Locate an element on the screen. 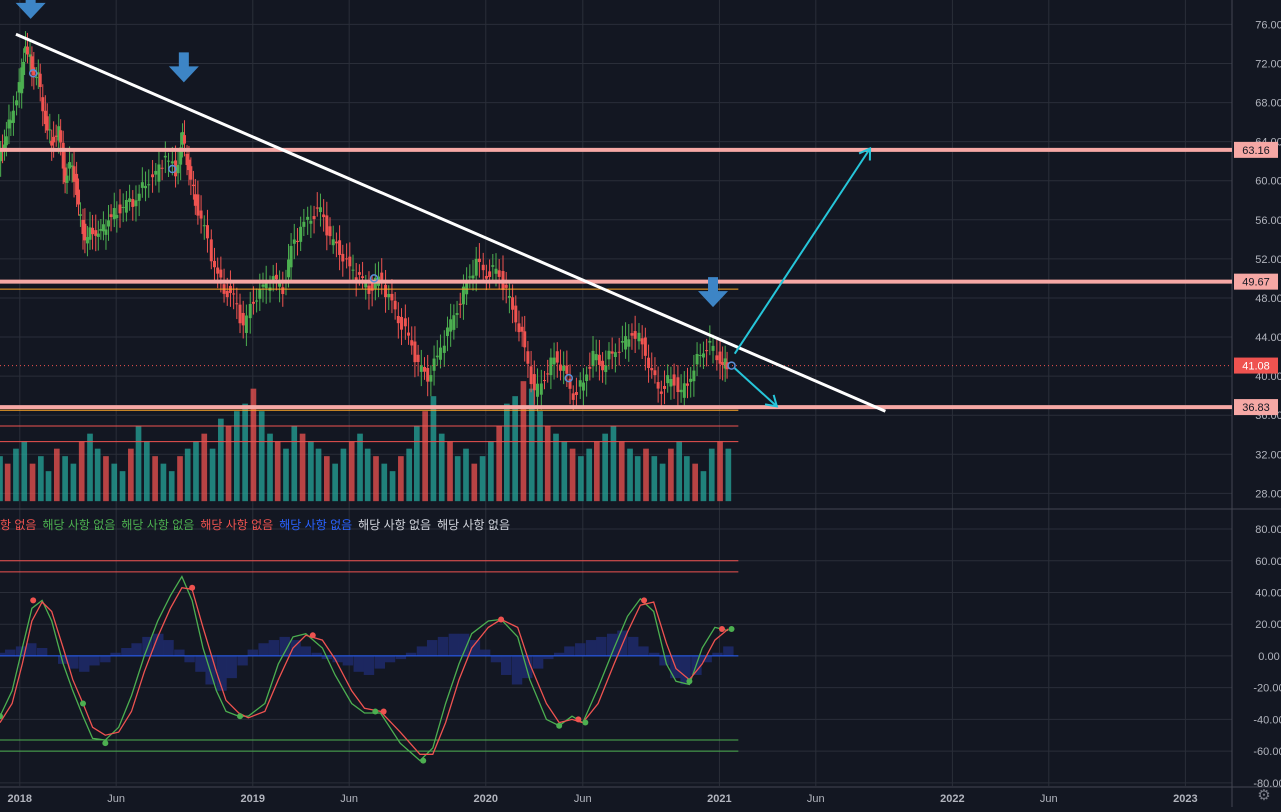 Image resolution: width=1281 pixels, height=812 pixels. price-tick-label: 72.00 is located at coordinates (1268, 65).